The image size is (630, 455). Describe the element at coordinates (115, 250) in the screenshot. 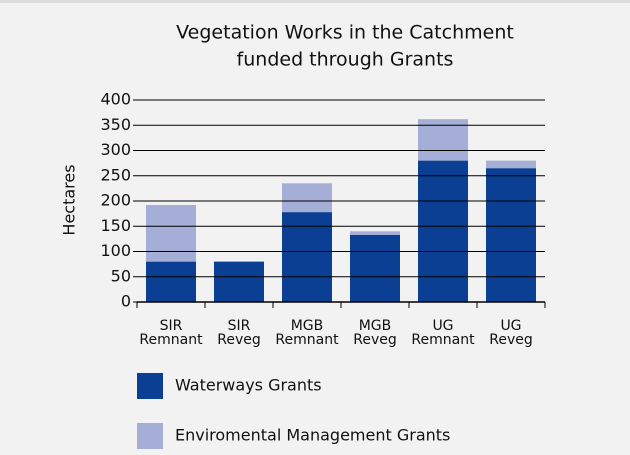

I see `y-tick-label: 100` at that location.